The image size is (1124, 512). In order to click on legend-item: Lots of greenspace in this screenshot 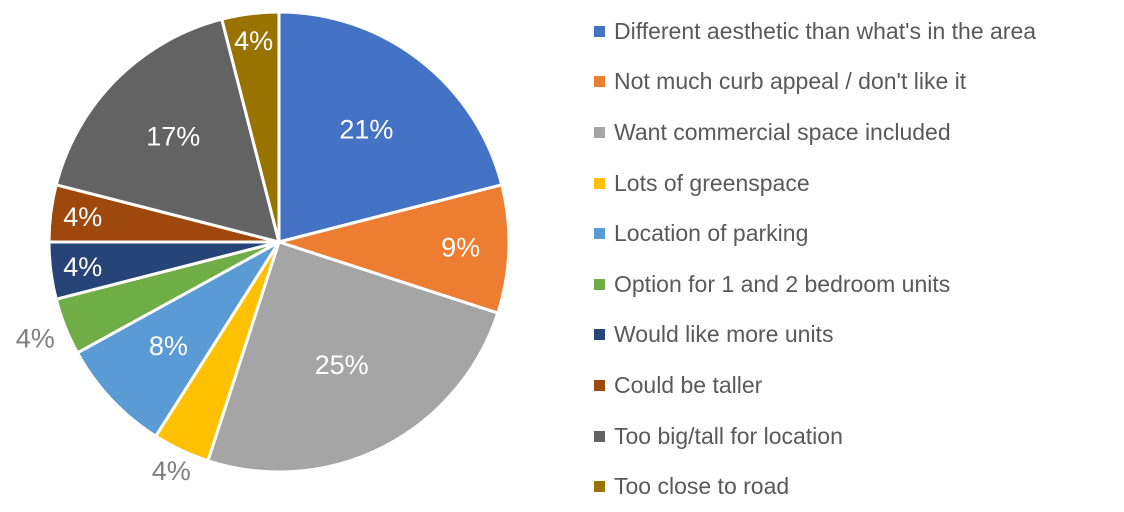, I will do `click(815, 183)`.